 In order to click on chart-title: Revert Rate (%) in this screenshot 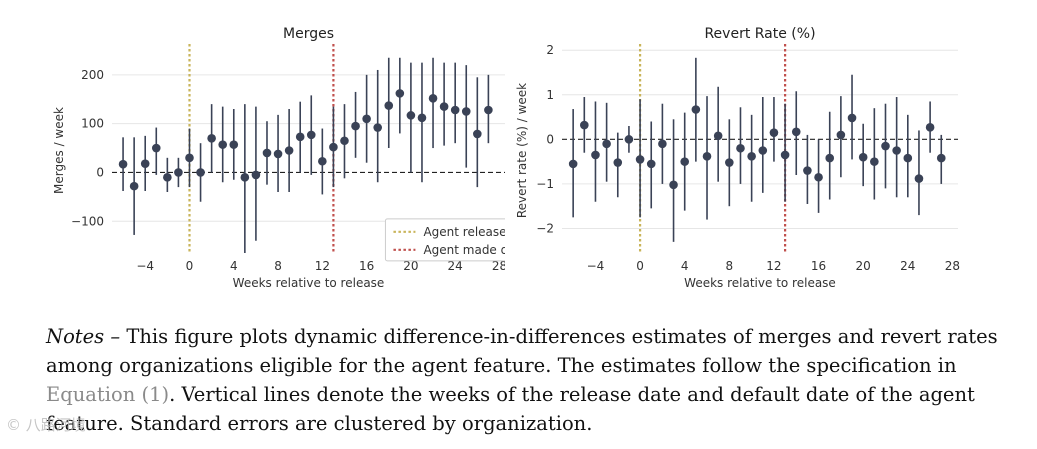, I will do `click(759, 34)`.